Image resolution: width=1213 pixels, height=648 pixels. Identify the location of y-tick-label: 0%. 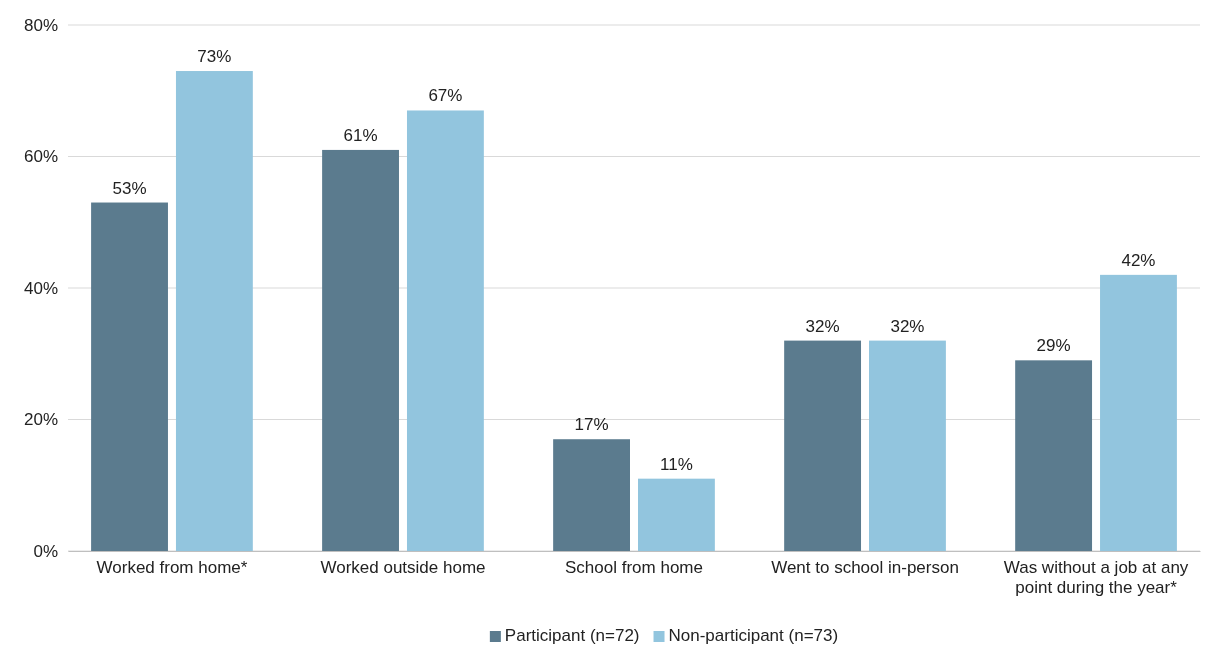
(45, 551).